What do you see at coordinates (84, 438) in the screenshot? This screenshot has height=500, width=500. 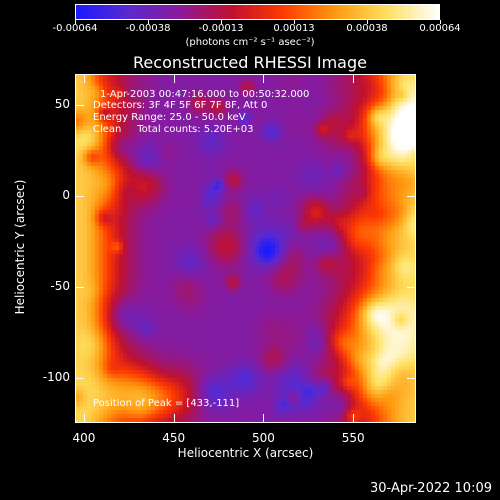 I see `x-tick-label: 400` at bounding box center [84, 438].